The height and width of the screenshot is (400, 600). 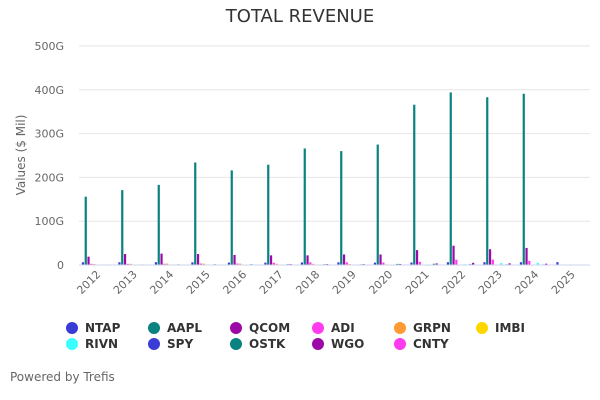 I want to click on bar-aapl-2012, so click(x=85, y=230).